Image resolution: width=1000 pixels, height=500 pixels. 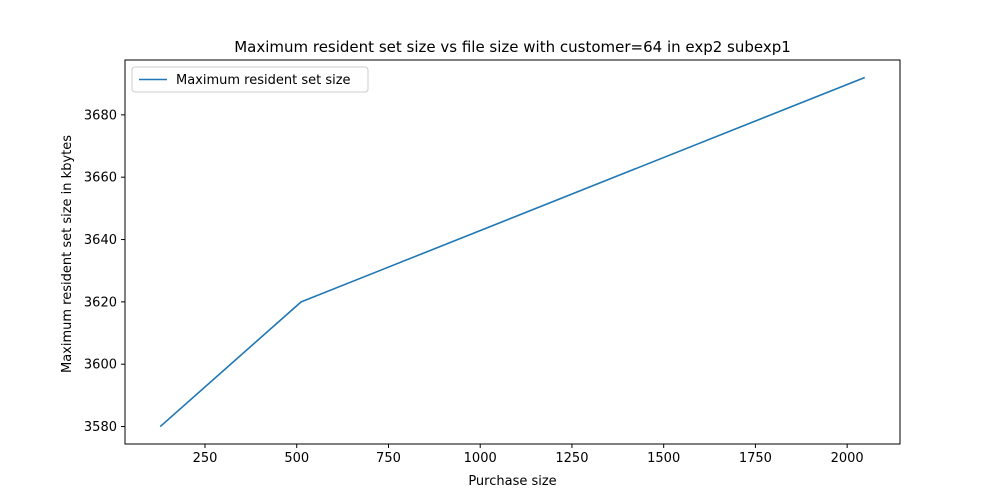 What do you see at coordinates (100, 365) in the screenshot?
I see `y-tick-label: 3600` at bounding box center [100, 365].